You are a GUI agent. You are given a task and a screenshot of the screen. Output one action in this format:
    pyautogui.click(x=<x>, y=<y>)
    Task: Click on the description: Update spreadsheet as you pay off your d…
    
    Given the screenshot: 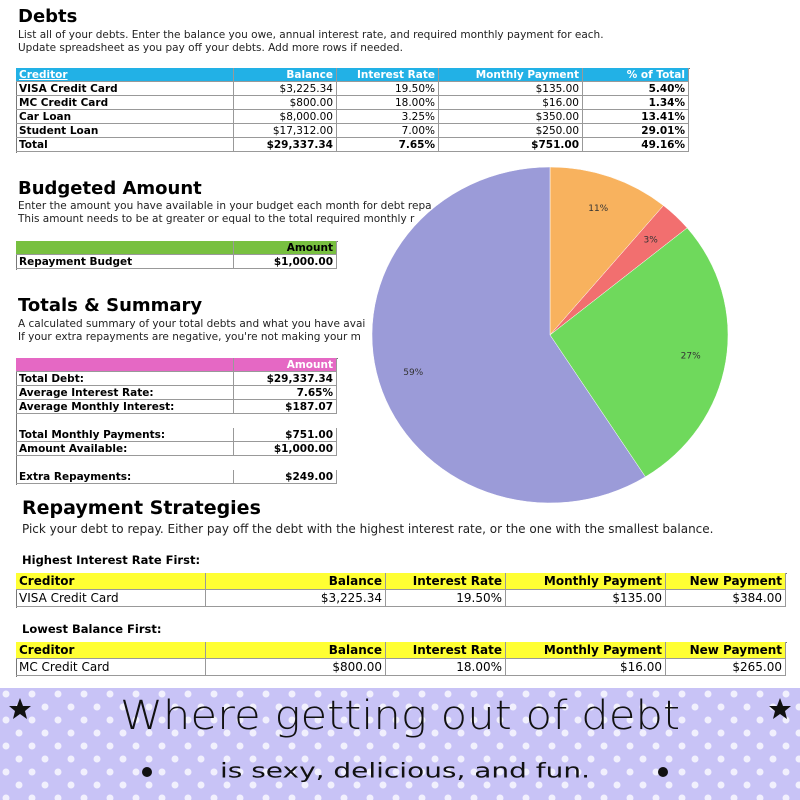 What is the action you would take?
    pyautogui.click(x=210, y=48)
    